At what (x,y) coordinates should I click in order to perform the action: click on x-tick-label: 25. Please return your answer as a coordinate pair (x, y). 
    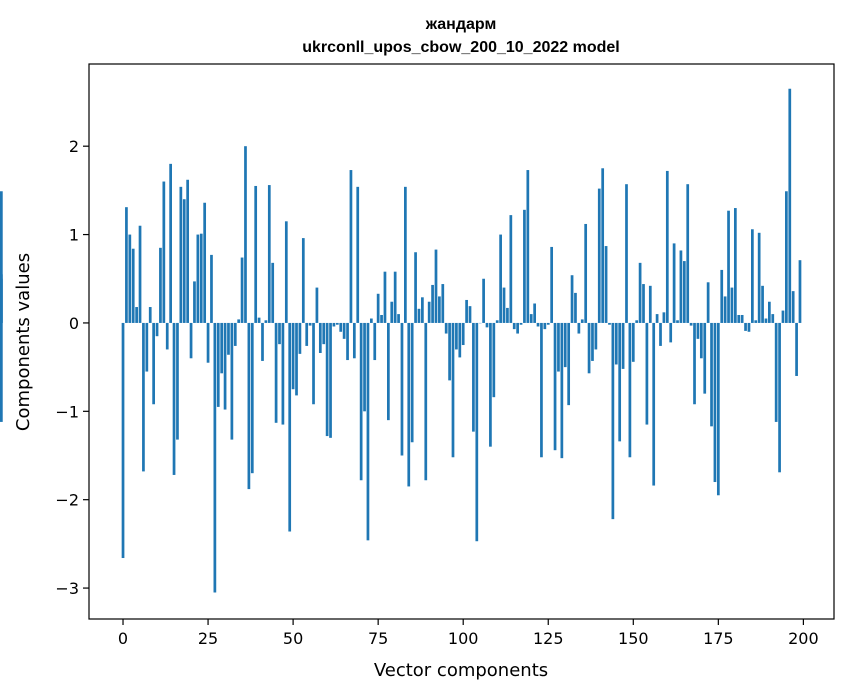
    Looking at the image, I should click on (208, 638).